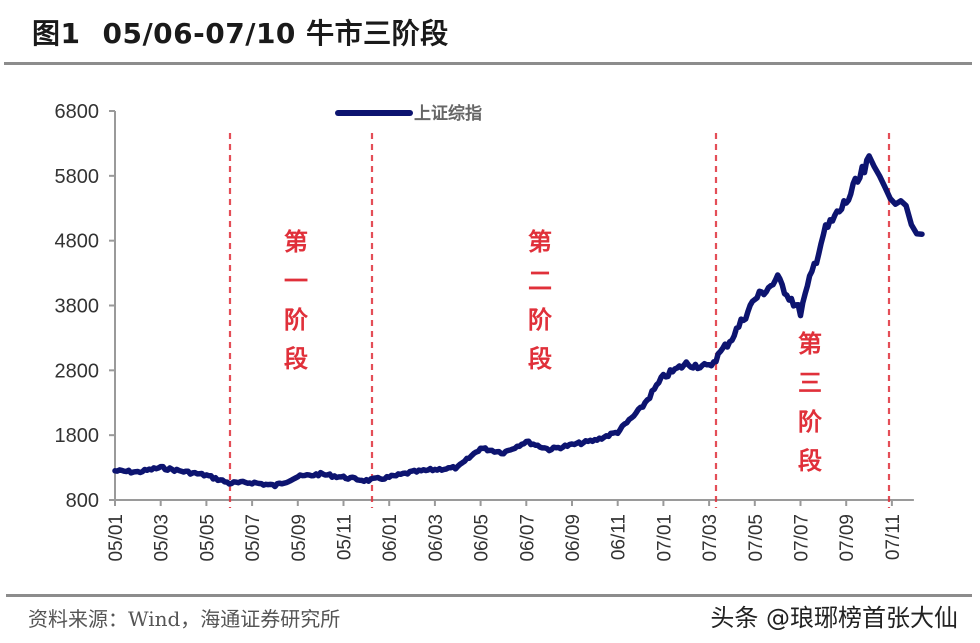 The image size is (980, 643). Describe the element at coordinates (893, 537) in the screenshot. I see `x-tick-label: 07/11` at that location.